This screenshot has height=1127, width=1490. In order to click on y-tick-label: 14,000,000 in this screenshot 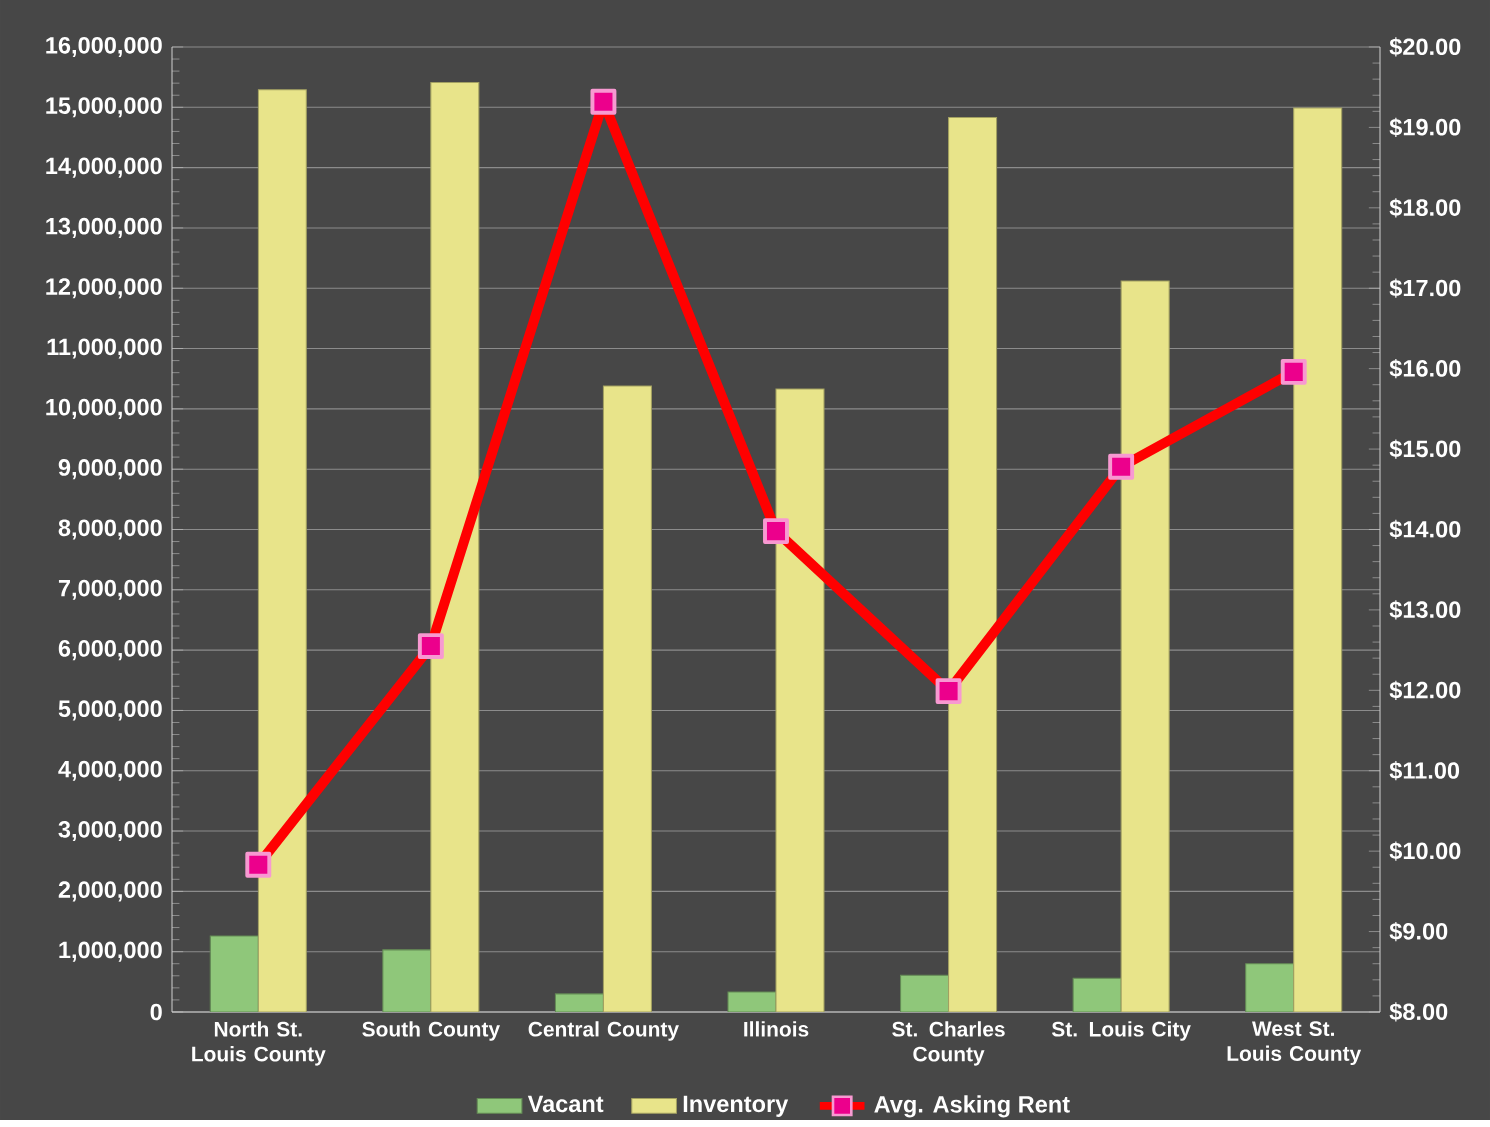, I will do `click(104, 167)`.